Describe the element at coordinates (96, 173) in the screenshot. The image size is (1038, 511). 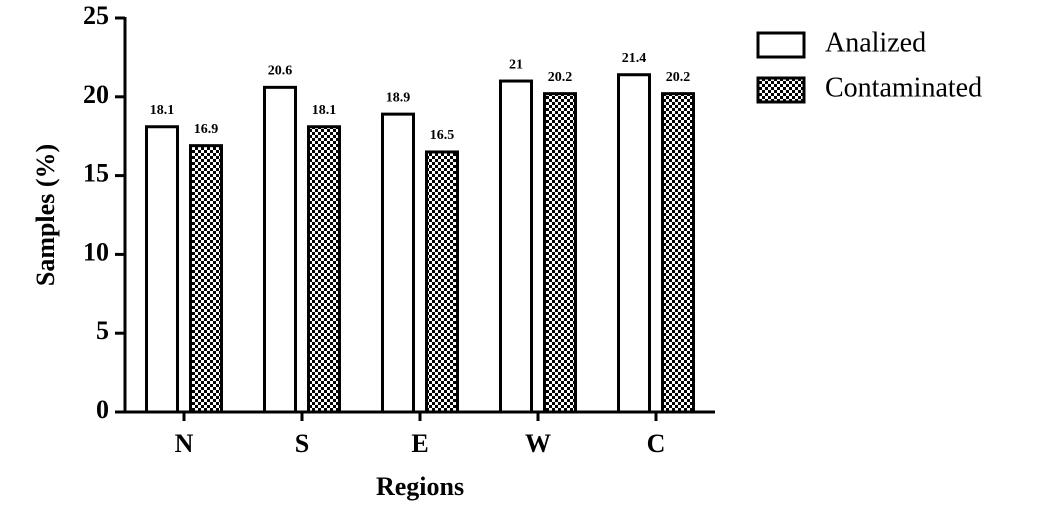
I see `y-tick-label: 15` at that location.